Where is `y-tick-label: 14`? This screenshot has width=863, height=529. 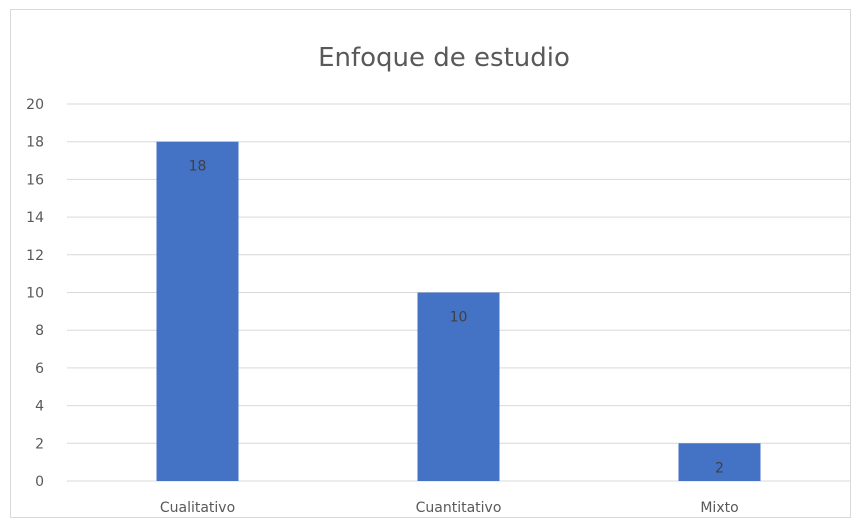
y-tick-label: 14 is located at coordinates (35, 218).